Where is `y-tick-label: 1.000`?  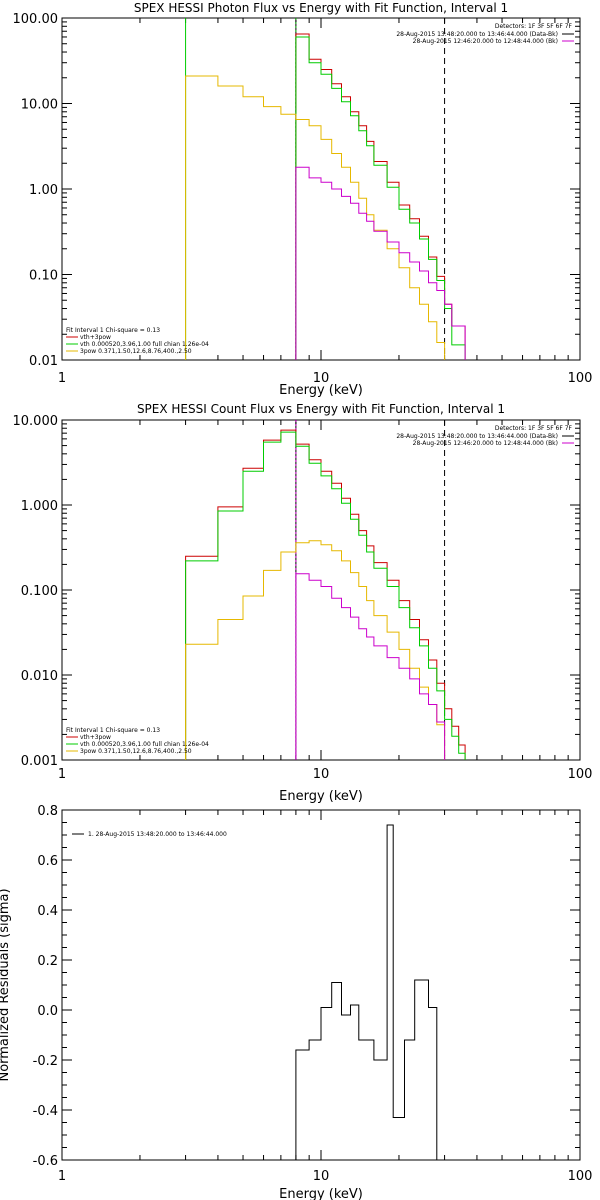
y-tick-label: 1.000 is located at coordinates (39, 506).